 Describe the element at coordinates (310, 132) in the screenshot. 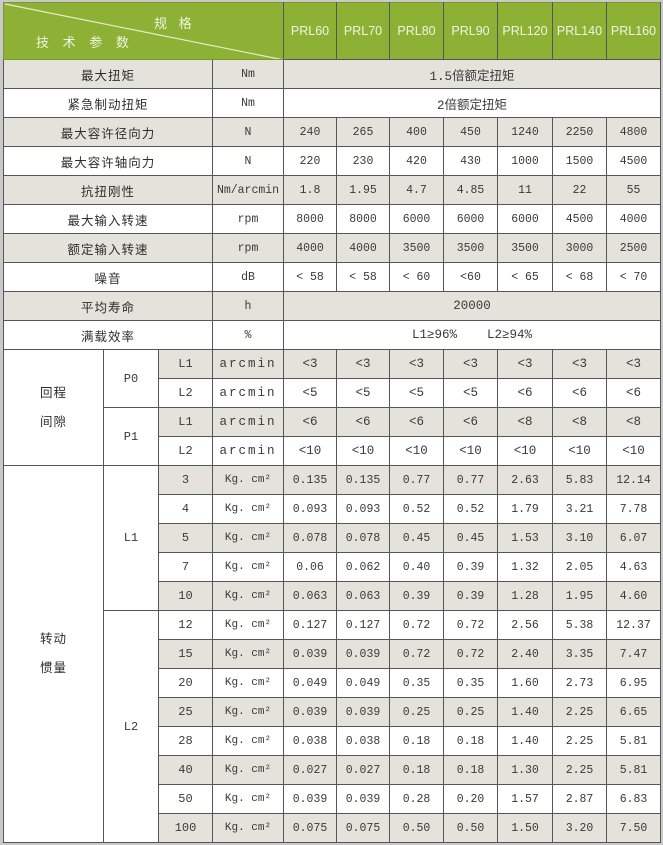

I see `value-cell: 240` at that location.